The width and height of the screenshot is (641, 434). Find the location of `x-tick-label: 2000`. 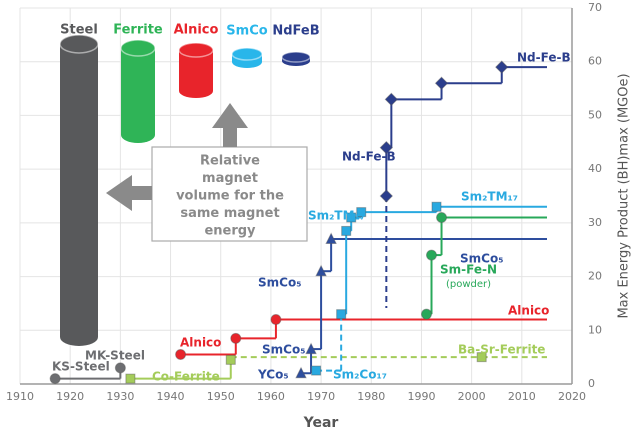

x-tick-label: 2000 is located at coordinates (472, 396).